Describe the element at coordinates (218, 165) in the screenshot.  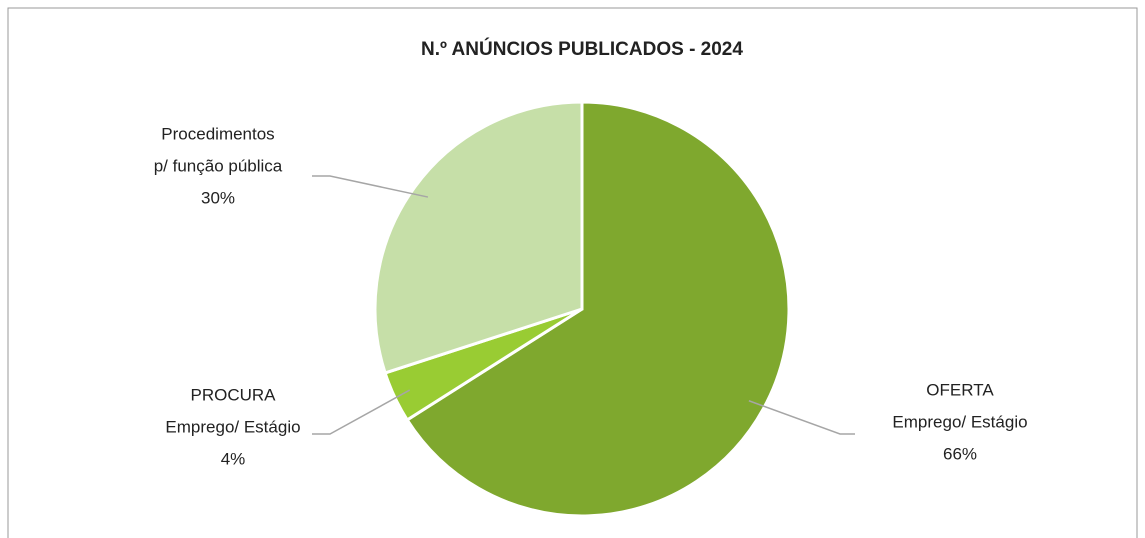
I see `slice-label: p/ função pública` at that location.